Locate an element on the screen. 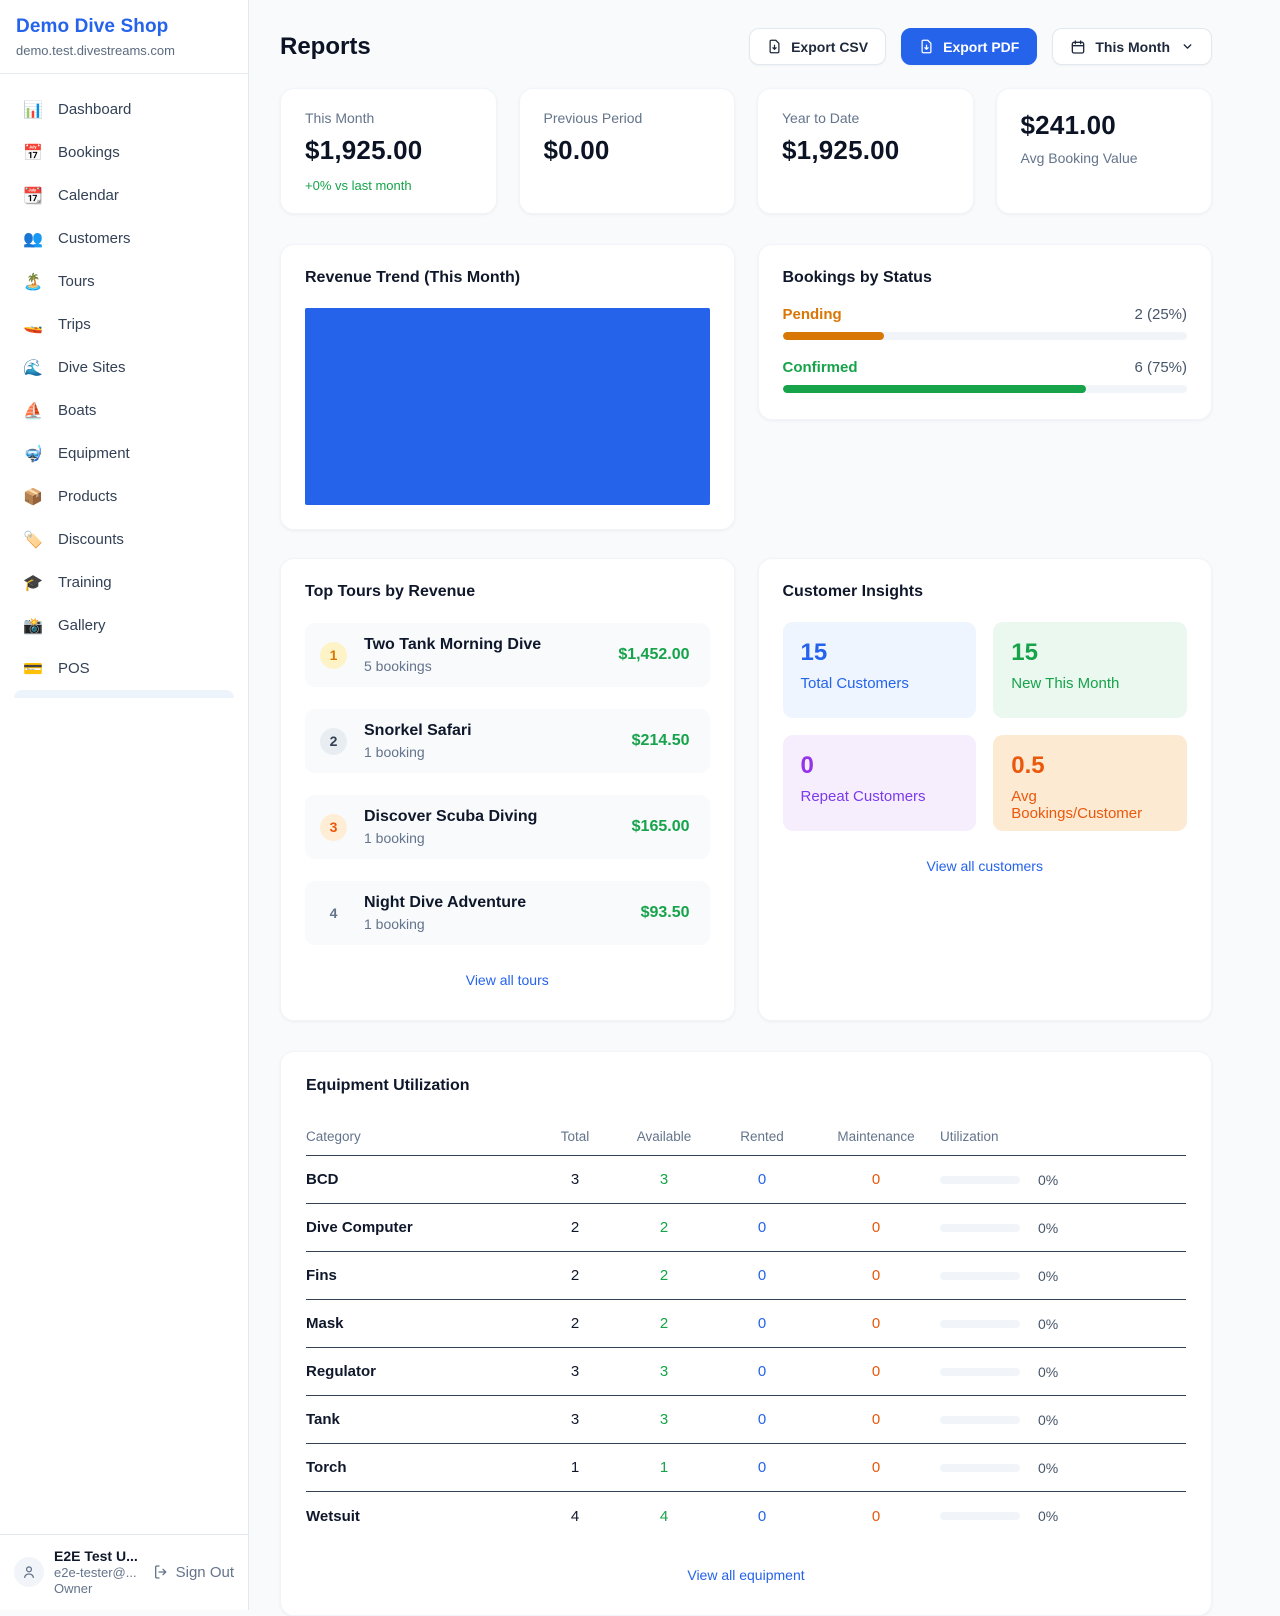 The height and width of the screenshot is (1616, 1280). tile-label: Repeat Customers is located at coordinates (863, 796).